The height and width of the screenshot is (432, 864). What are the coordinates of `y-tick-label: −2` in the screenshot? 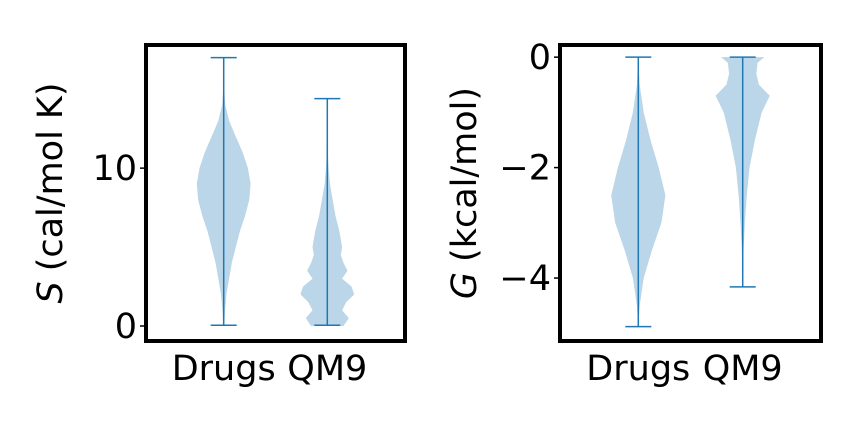 It's located at (525, 169).